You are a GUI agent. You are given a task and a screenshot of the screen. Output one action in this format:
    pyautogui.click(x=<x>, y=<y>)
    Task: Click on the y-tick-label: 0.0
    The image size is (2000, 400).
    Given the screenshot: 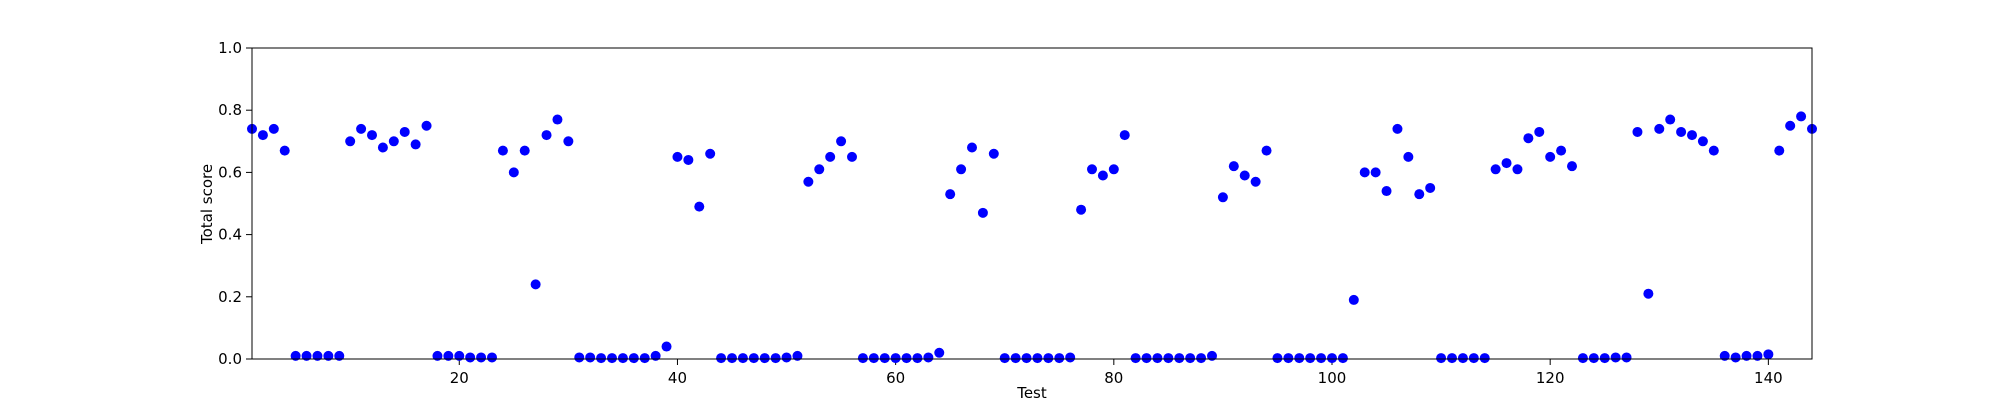 What is the action you would take?
    pyautogui.click(x=230, y=359)
    